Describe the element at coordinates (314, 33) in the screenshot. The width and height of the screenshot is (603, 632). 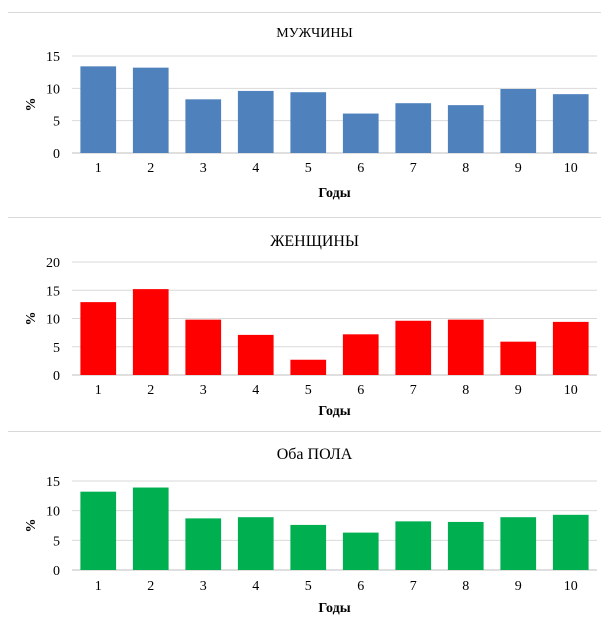
I see `chart-title: МУЖЧИНЫ` at that location.